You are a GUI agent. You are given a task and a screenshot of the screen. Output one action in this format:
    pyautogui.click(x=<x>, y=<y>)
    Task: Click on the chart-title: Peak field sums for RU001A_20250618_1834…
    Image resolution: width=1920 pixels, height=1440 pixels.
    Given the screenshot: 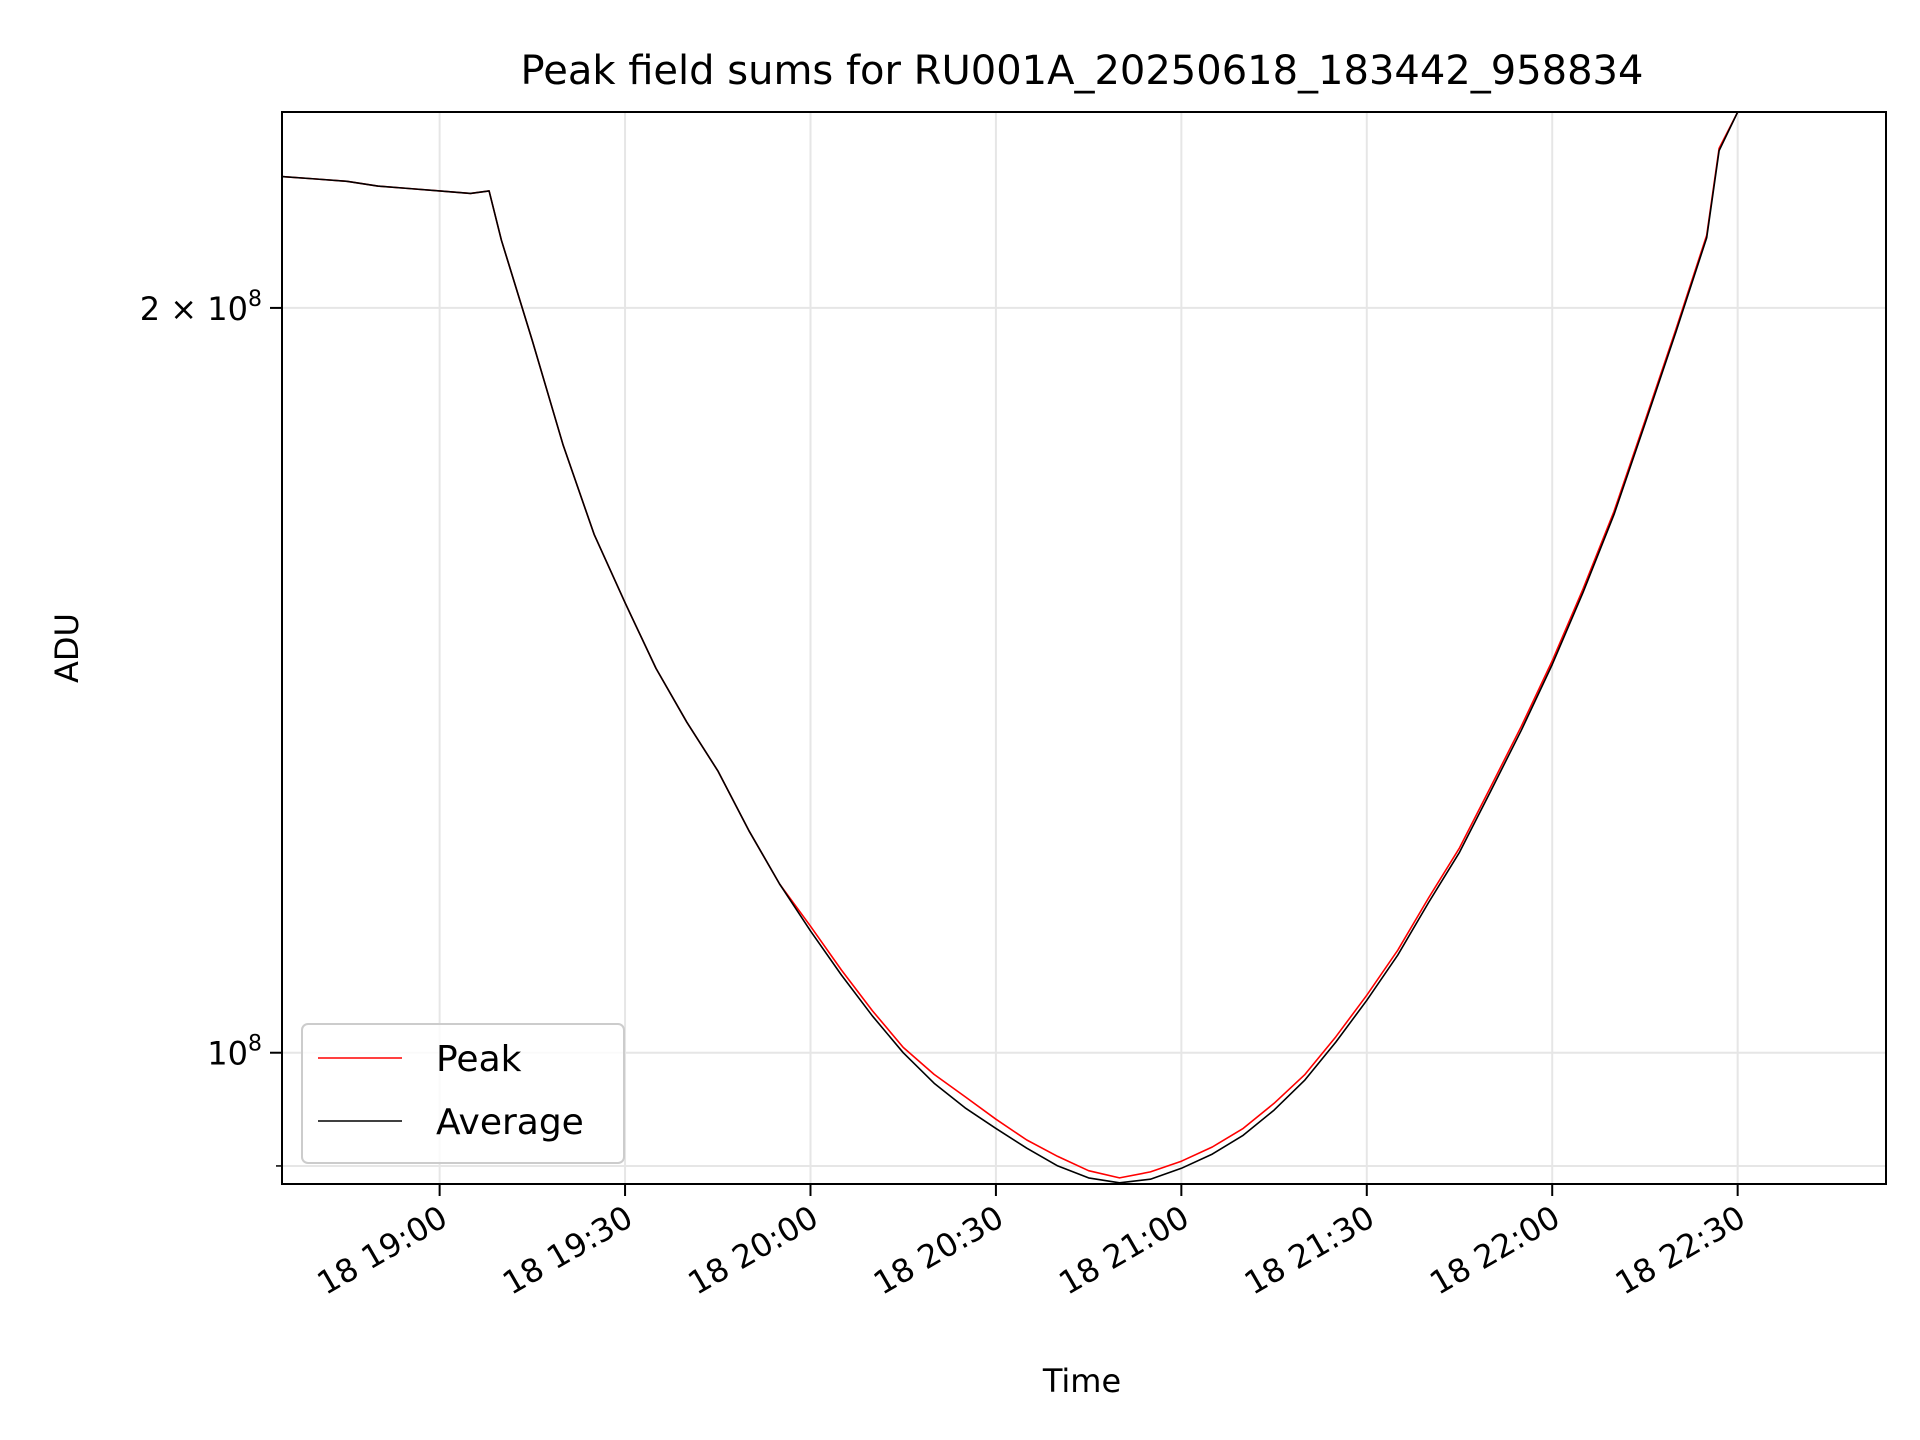 What is the action you would take?
    pyautogui.click(x=1082, y=71)
    